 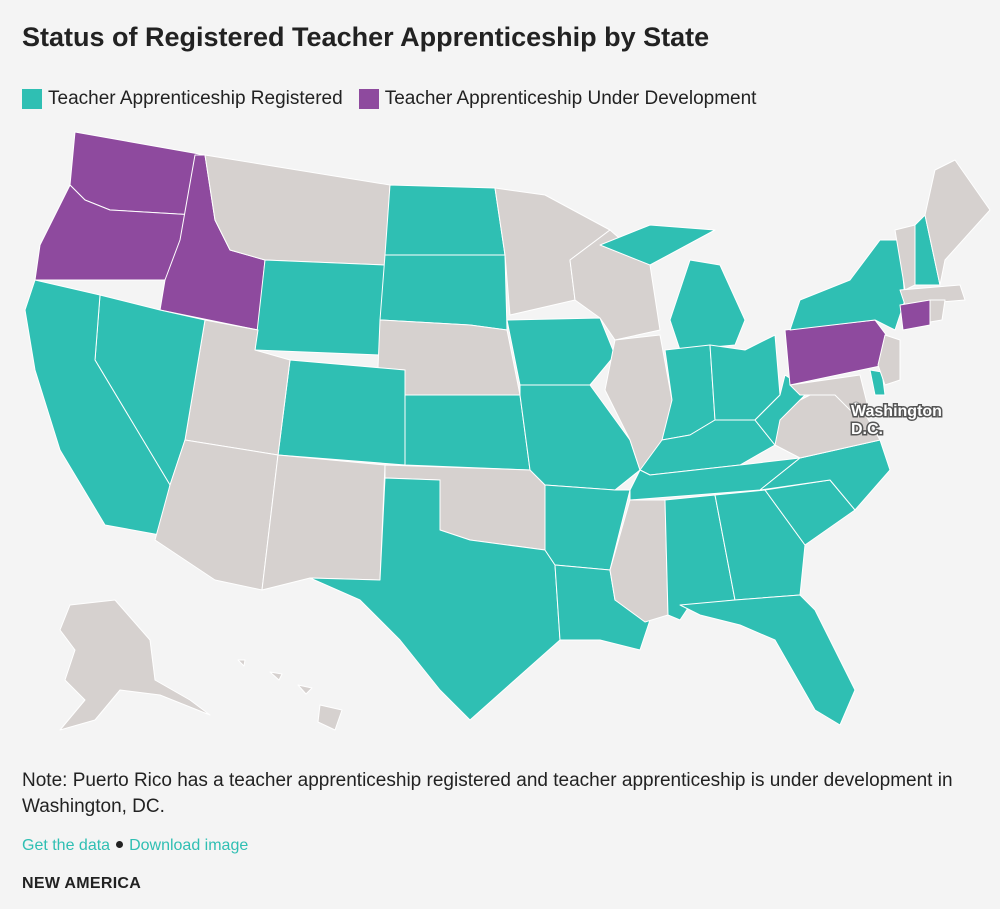 I want to click on legend-item: Teacher Apprenticeship Registered, so click(x=182, y=99).